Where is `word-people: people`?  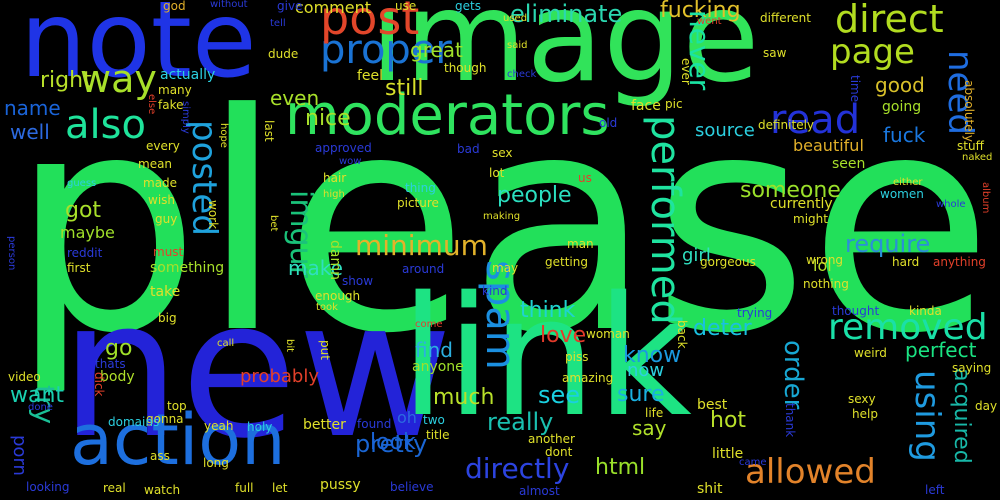 word-people: people is located at coordinates (534, 195).